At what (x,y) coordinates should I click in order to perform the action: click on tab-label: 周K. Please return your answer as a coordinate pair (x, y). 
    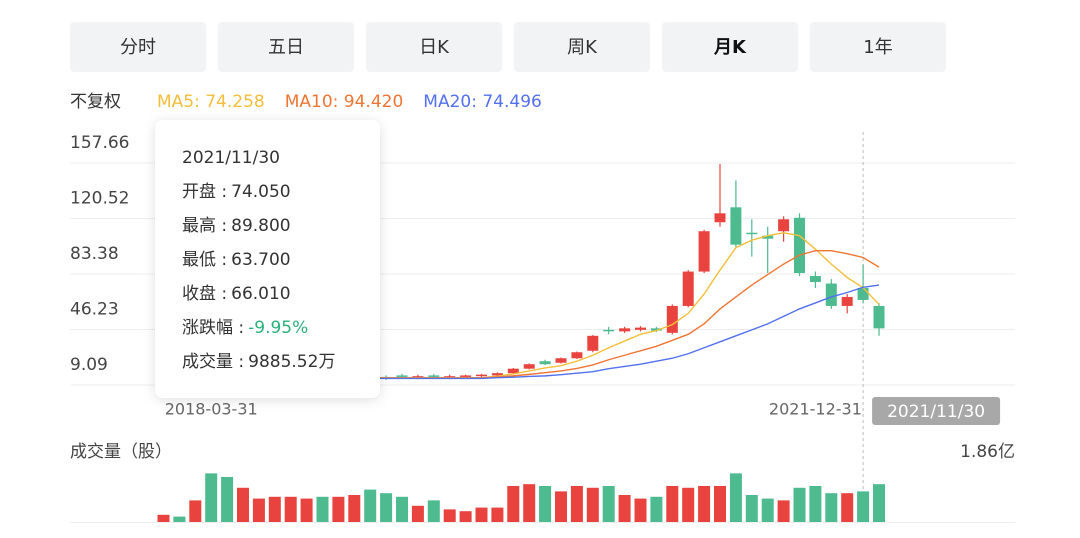
    Looking at the image, I should click on (582, 47).